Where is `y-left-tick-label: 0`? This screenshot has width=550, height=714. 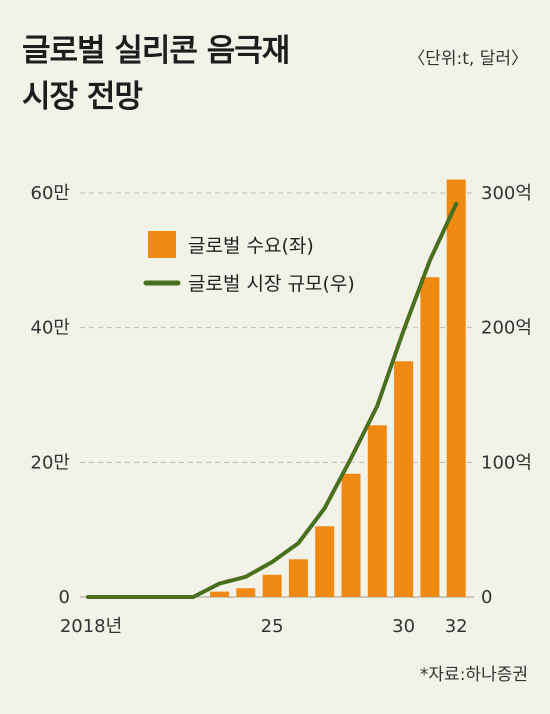 y-left-tick-label: 0 is located at coordinates (64, 597).